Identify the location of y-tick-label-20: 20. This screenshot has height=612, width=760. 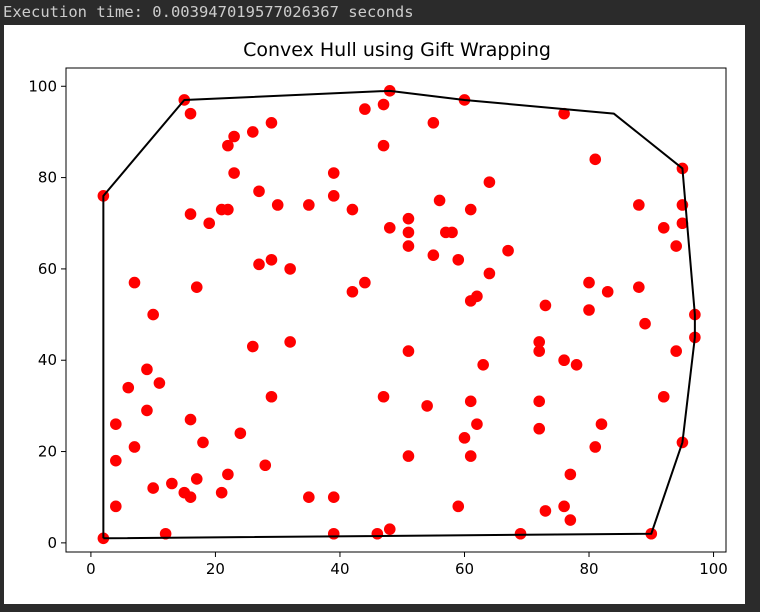
(47, 452).